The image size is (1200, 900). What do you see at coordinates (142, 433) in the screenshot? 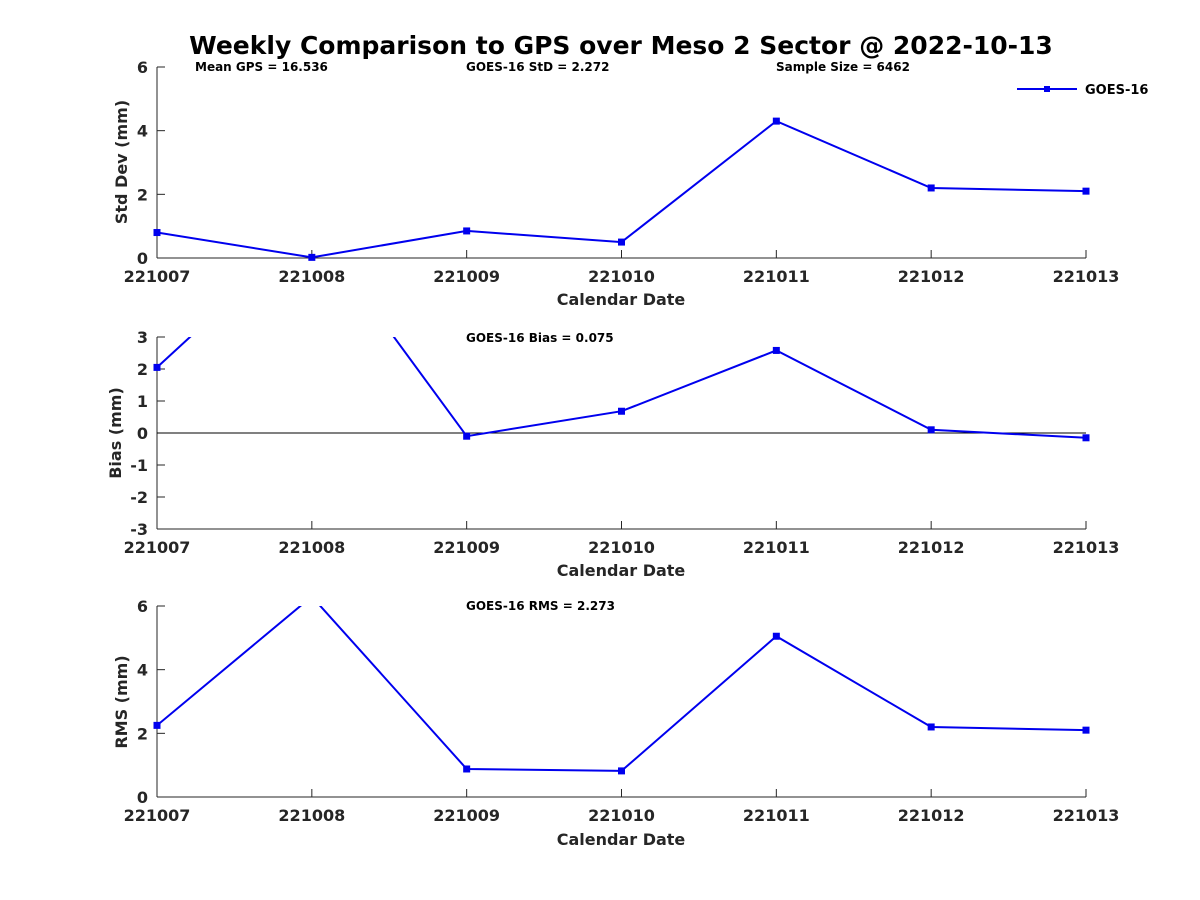
I see `bias-ytick-label: 0` at bounding box center [142, 433].